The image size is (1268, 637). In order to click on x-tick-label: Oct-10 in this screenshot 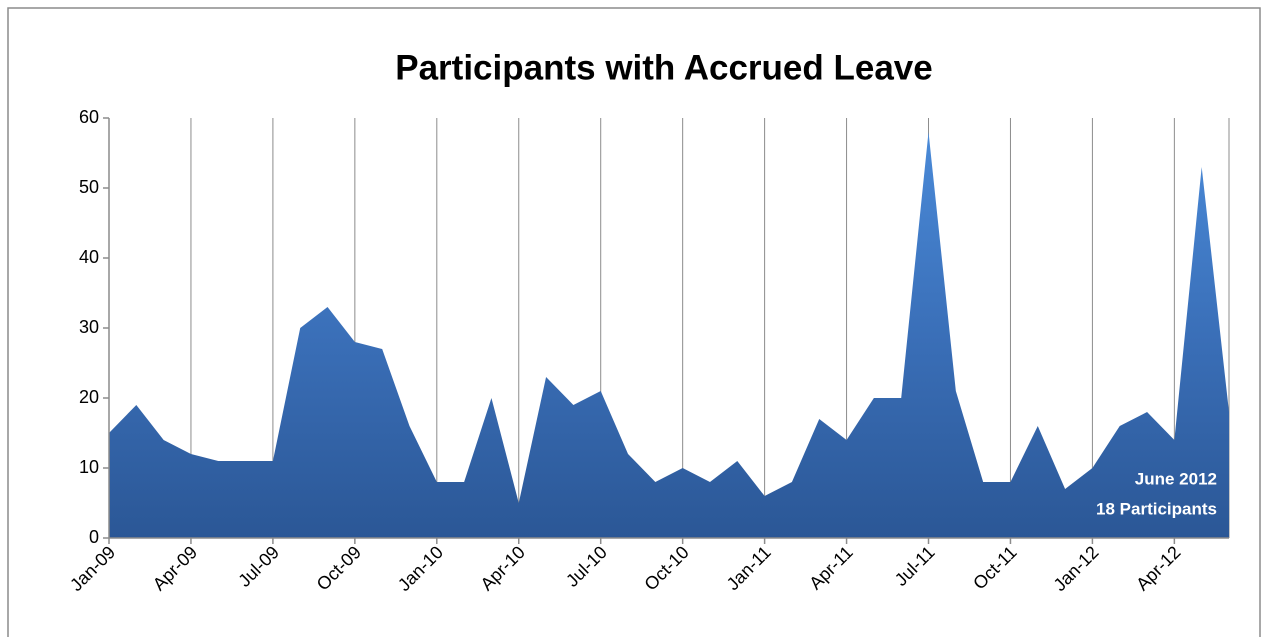, I will do `click(666, 568)`.